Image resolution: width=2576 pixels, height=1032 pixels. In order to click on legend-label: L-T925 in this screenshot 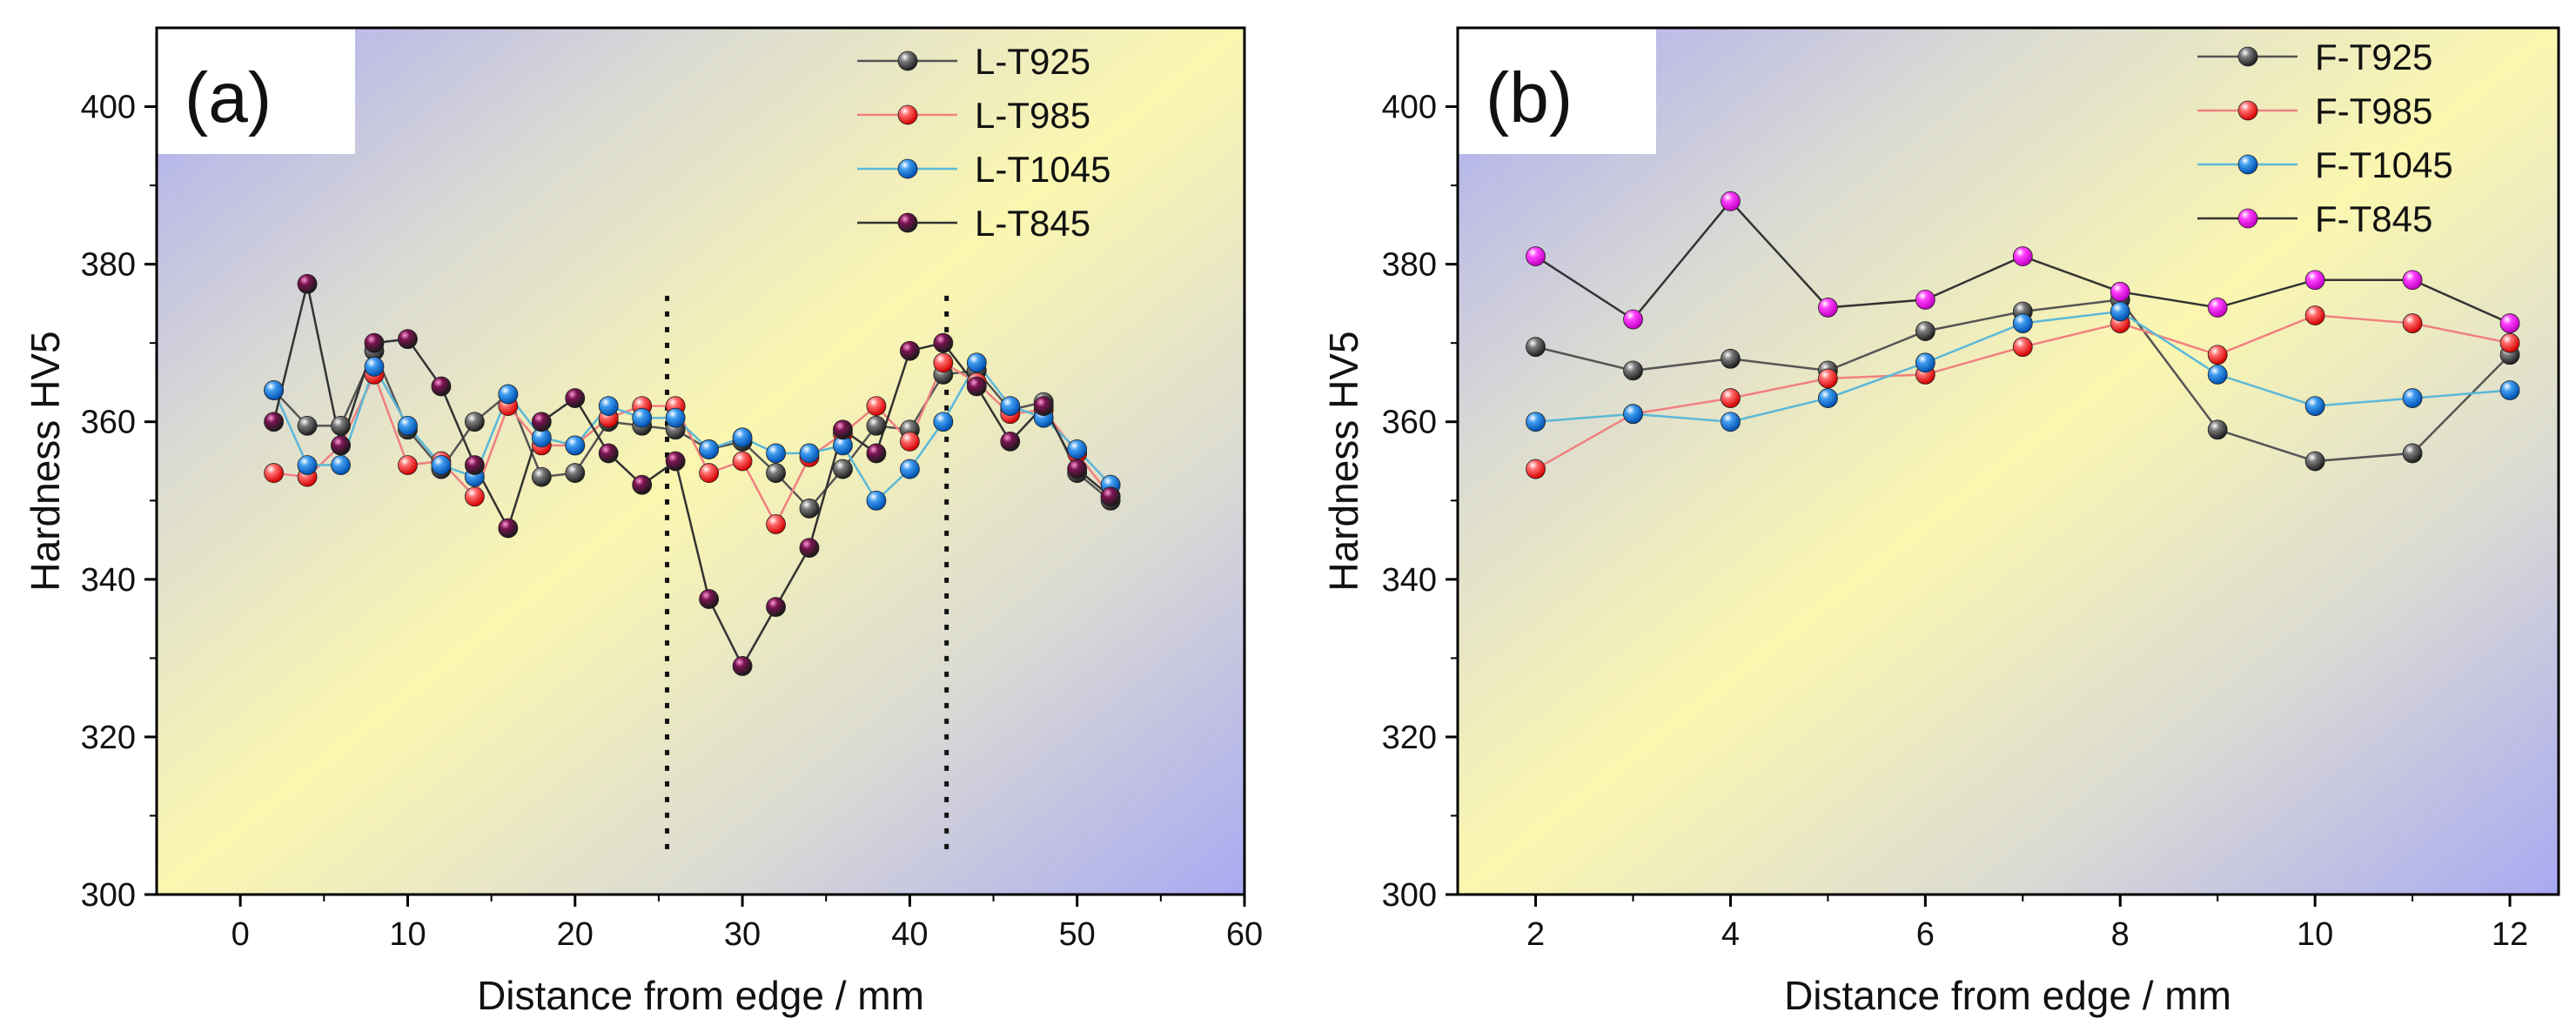, I will do `click(1032, 61)`.